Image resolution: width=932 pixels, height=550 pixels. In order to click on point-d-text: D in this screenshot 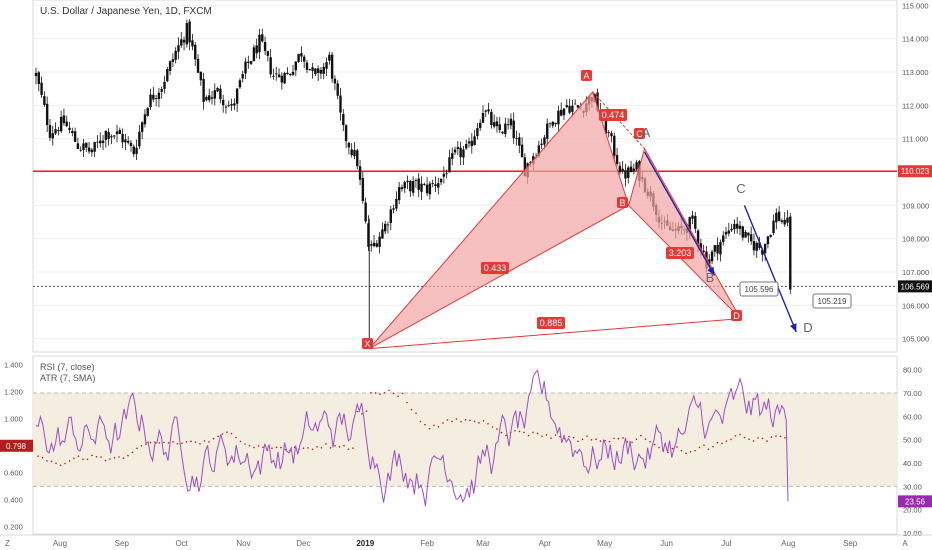, I will do `click(736, 316)`.